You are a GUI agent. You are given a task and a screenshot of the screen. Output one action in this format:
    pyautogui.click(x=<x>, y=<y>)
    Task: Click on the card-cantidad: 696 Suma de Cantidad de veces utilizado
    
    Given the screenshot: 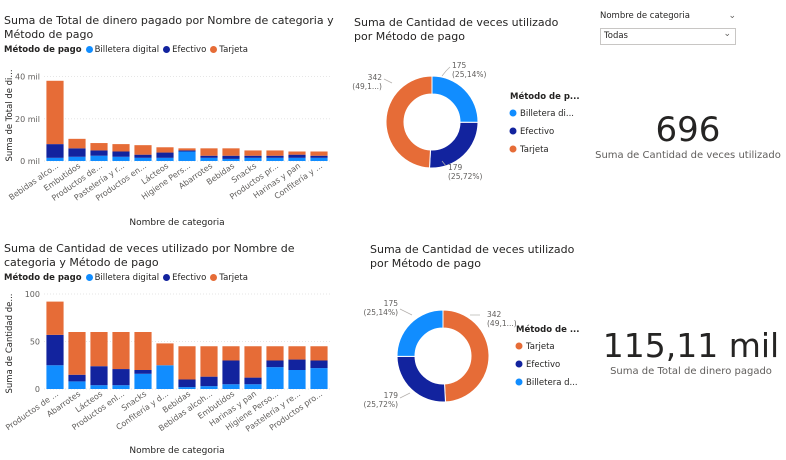 What is the action you would take?
    pyautogui.click(x=688, y=145)
    